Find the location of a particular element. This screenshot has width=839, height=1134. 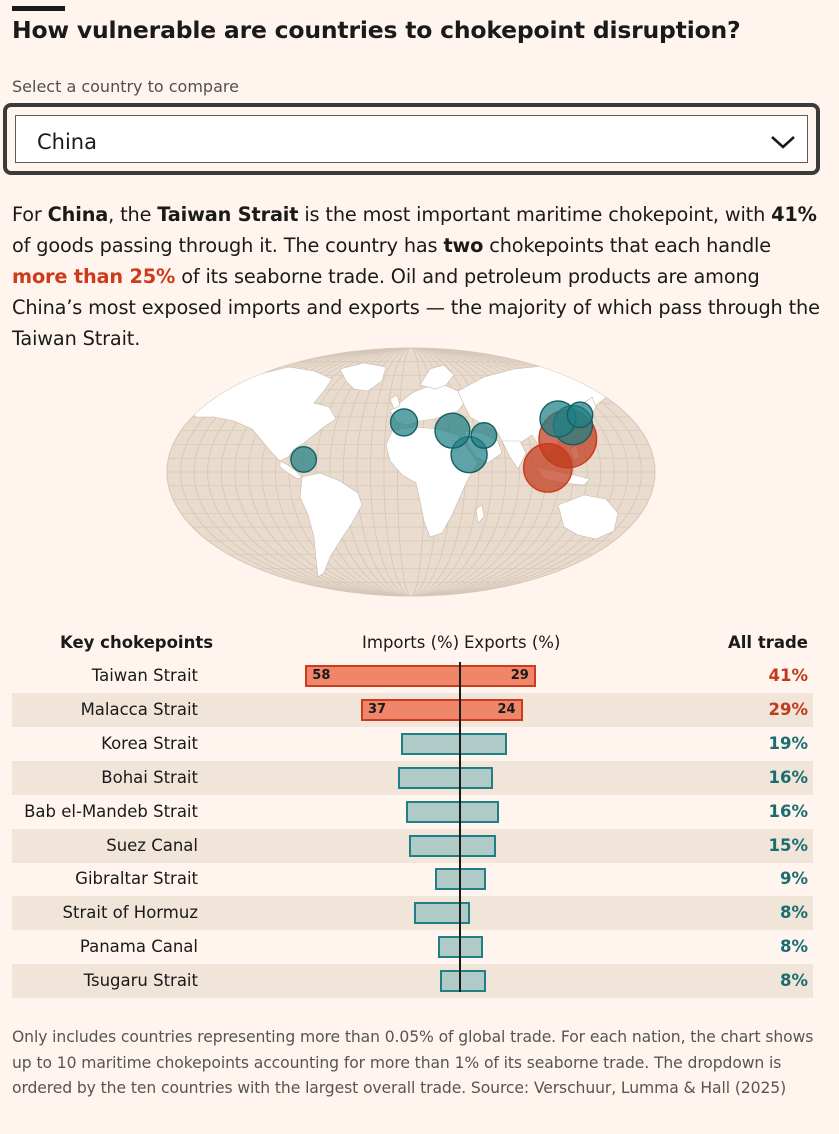

chokepoint-row: Taiwan Strait 58 29 41% is located at coordinates (412, 676).